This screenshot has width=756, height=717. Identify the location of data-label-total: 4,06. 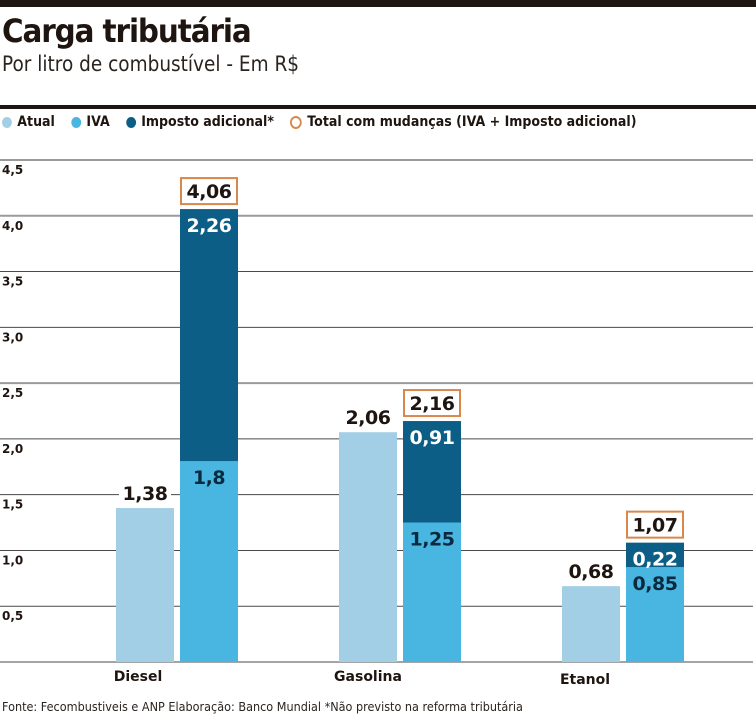
(209, 192).